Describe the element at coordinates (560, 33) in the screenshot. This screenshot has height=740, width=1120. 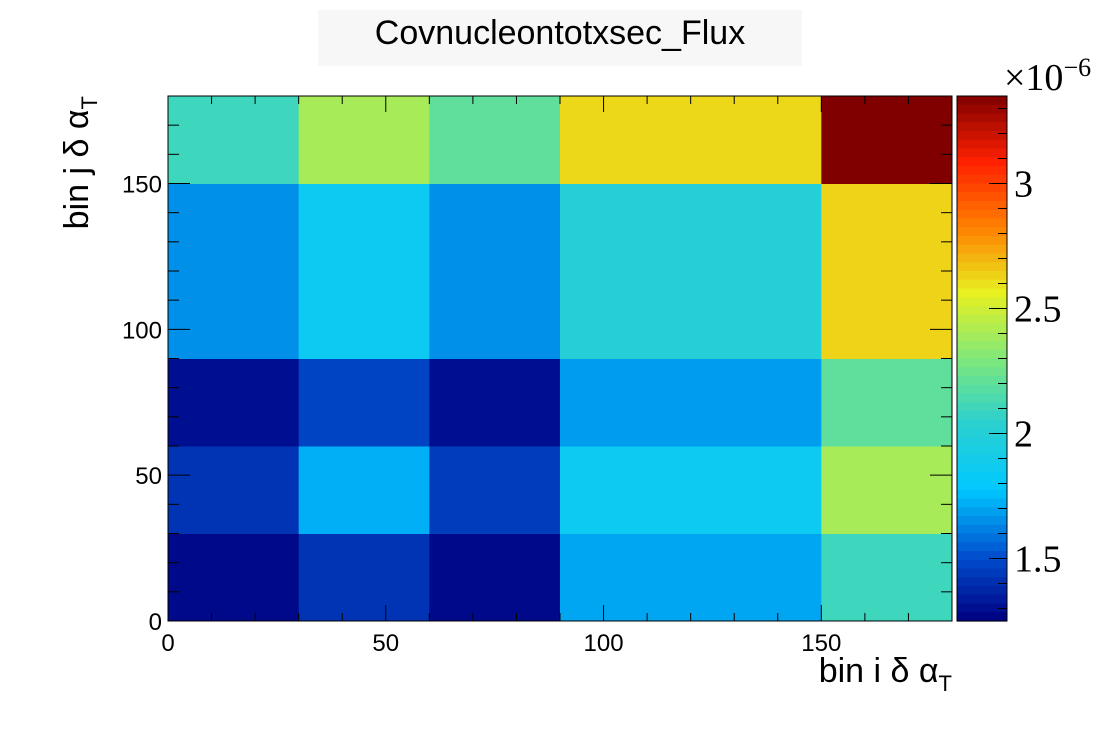
I see `chart-title: Covnucleontotxsec_Flux` at that location.